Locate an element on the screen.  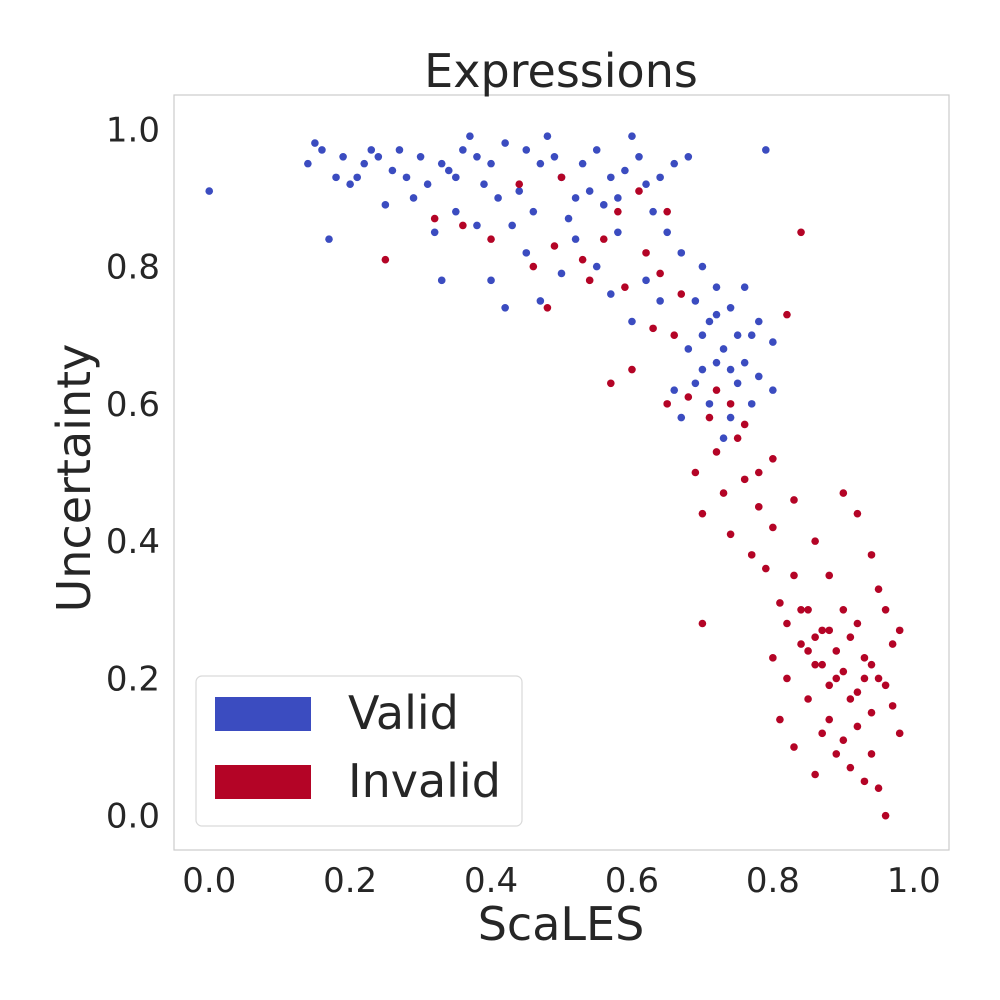
x-tick-label: 0.4 is located at coordinates (491, 881).